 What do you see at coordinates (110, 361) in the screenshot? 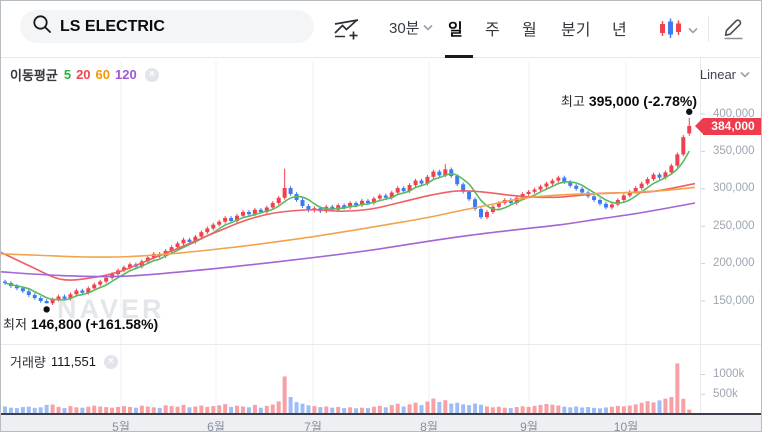
I see `volume-close-icon: ×` at bounding box center [110, 361].